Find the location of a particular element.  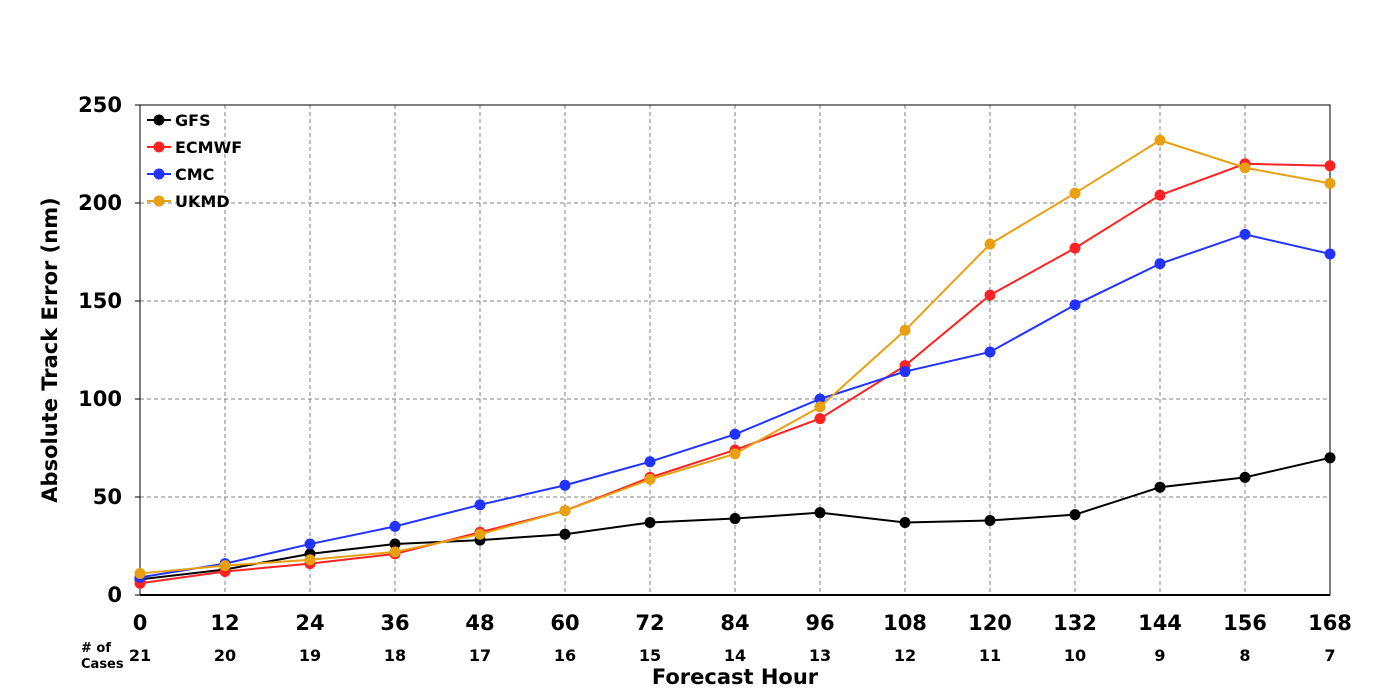

case-count-label: 18 is located at coordinates (395, 655).